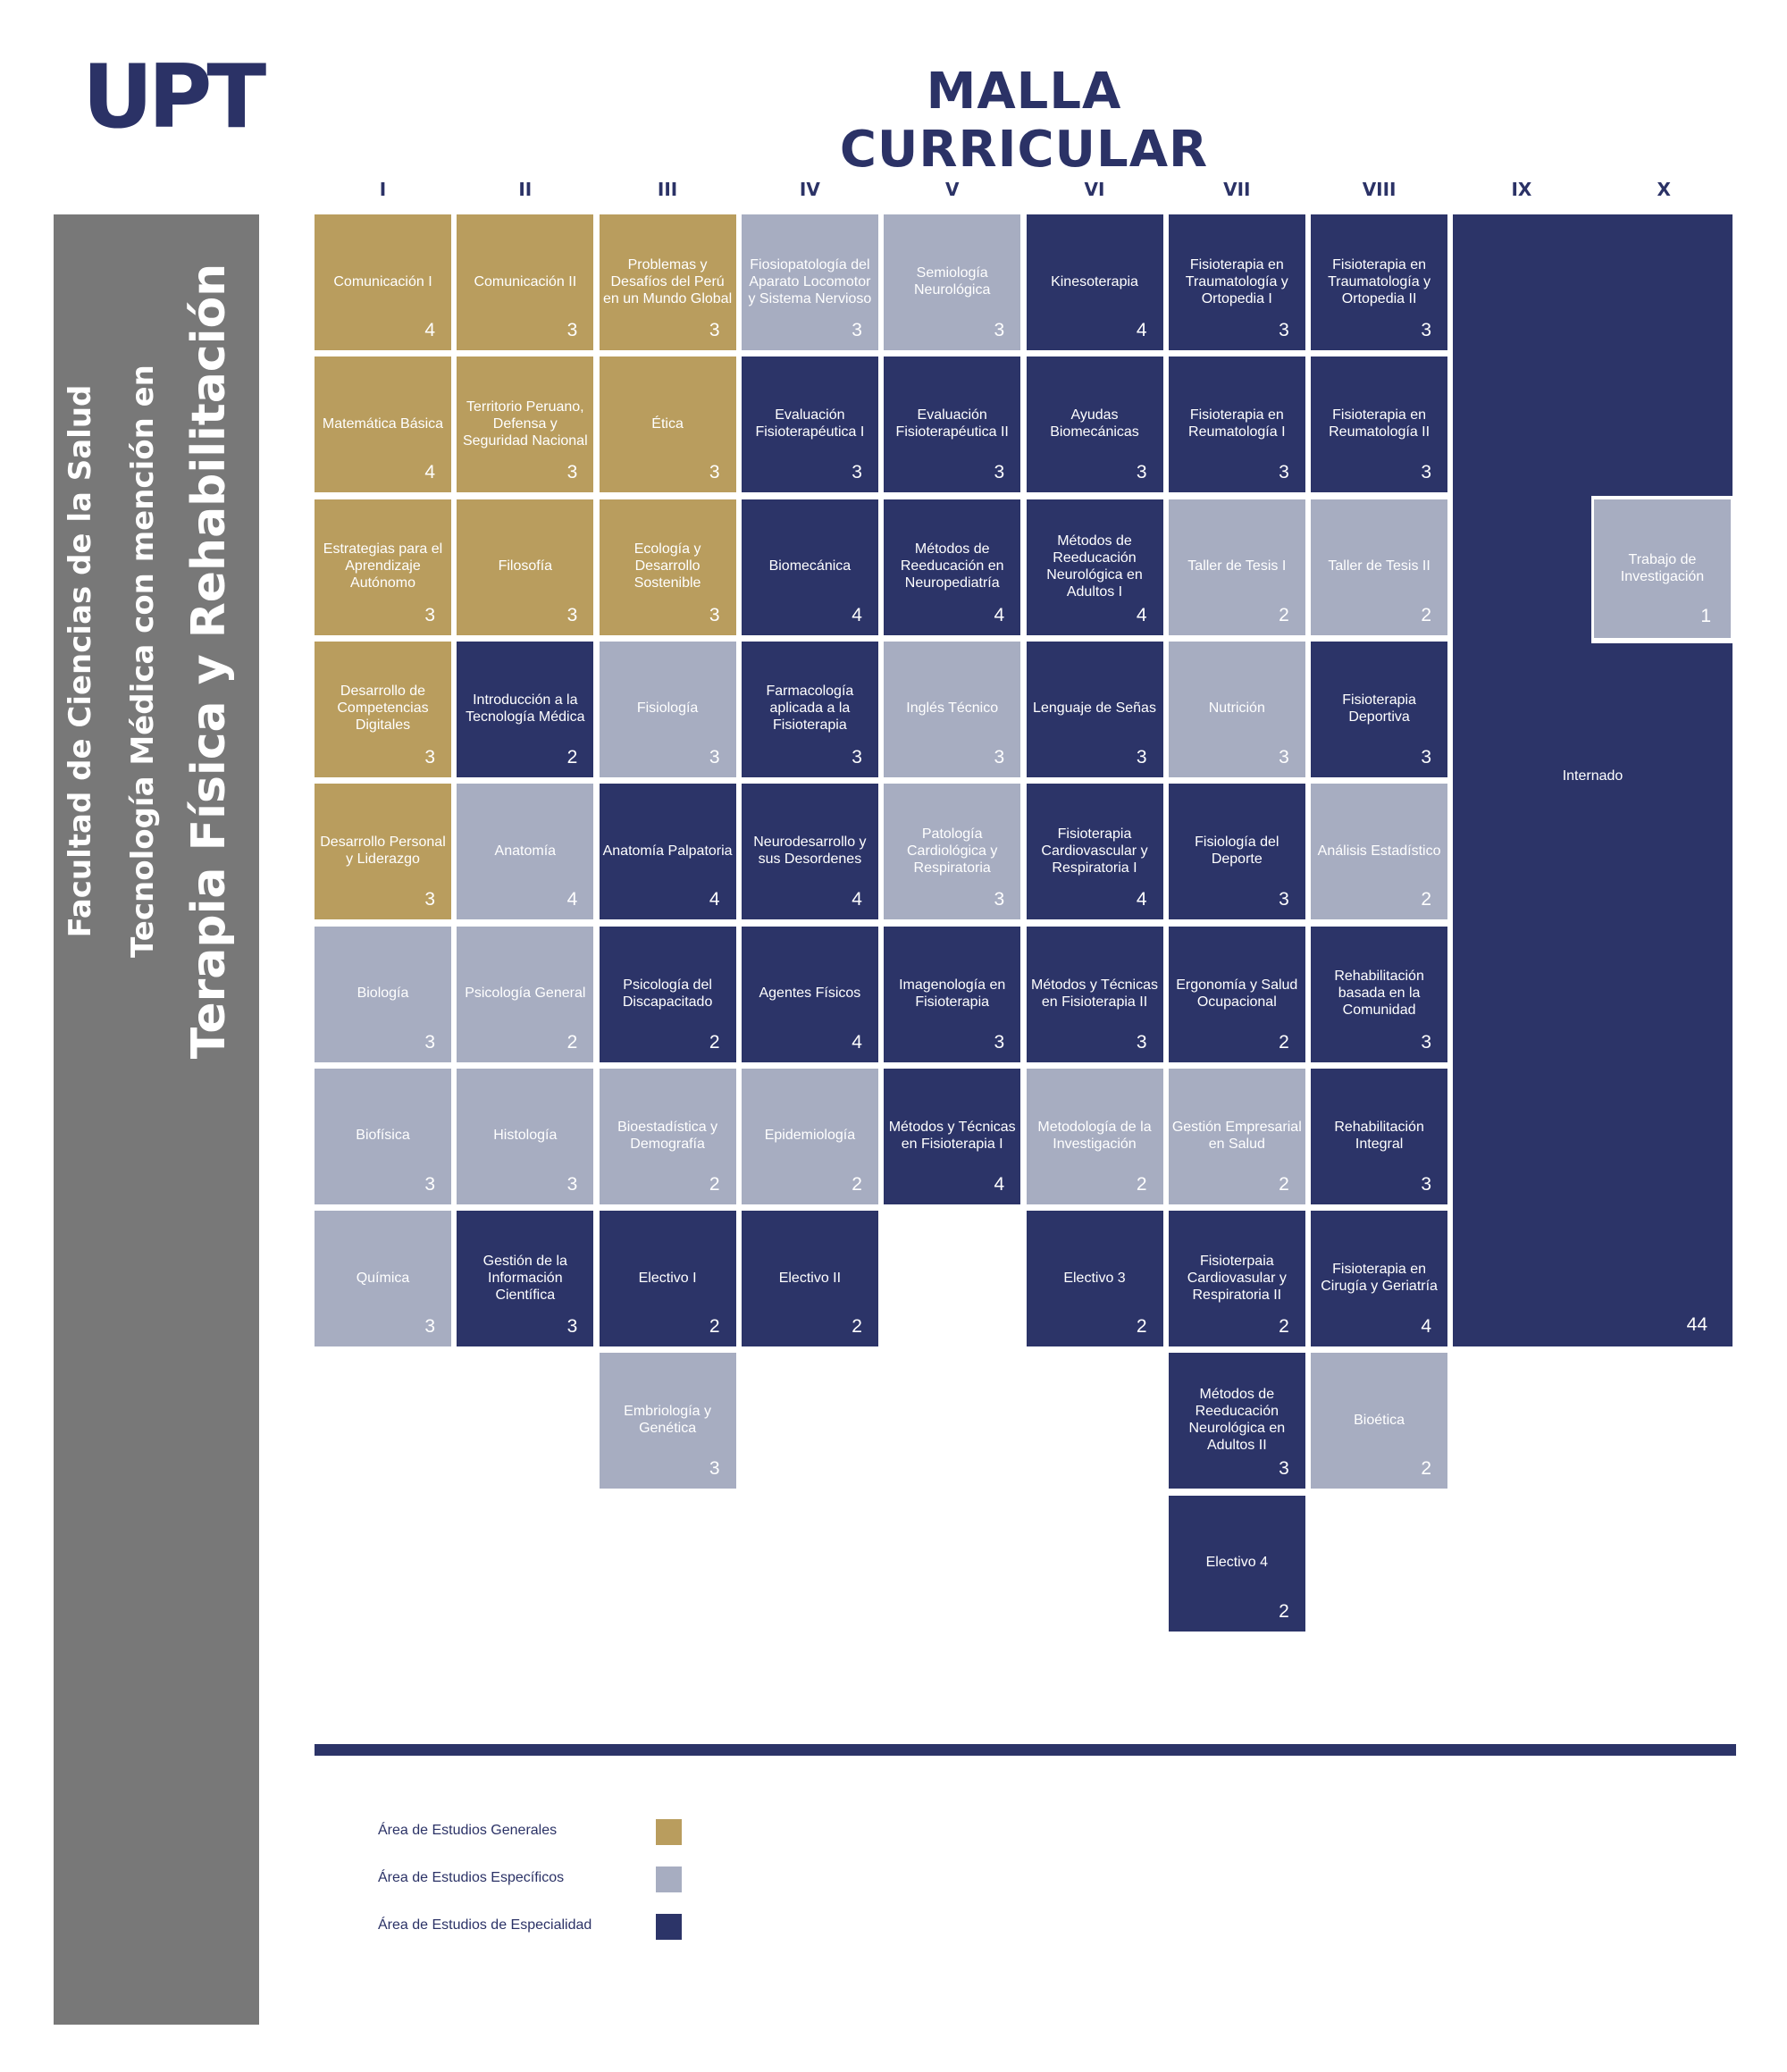 The height and width of the screenshot is (2072, 1787). Describe the element at coordinates (525, 709) in the screenshot. I see `course-cell: Introducción a la Tecnología Médica 2` at that location.